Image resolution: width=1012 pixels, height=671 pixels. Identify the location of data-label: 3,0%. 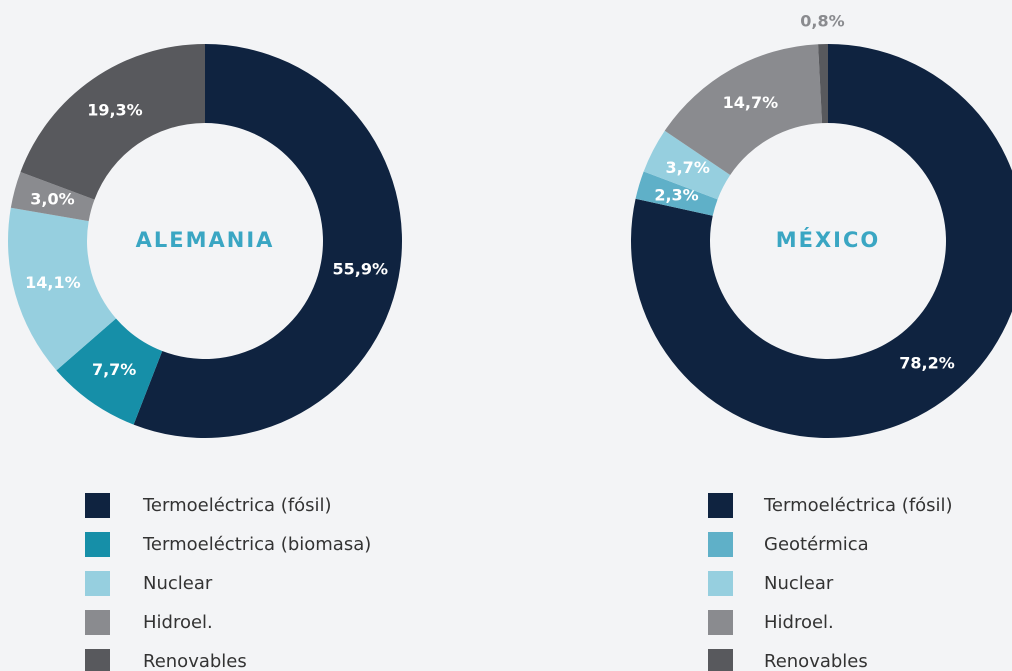
(52, 198).